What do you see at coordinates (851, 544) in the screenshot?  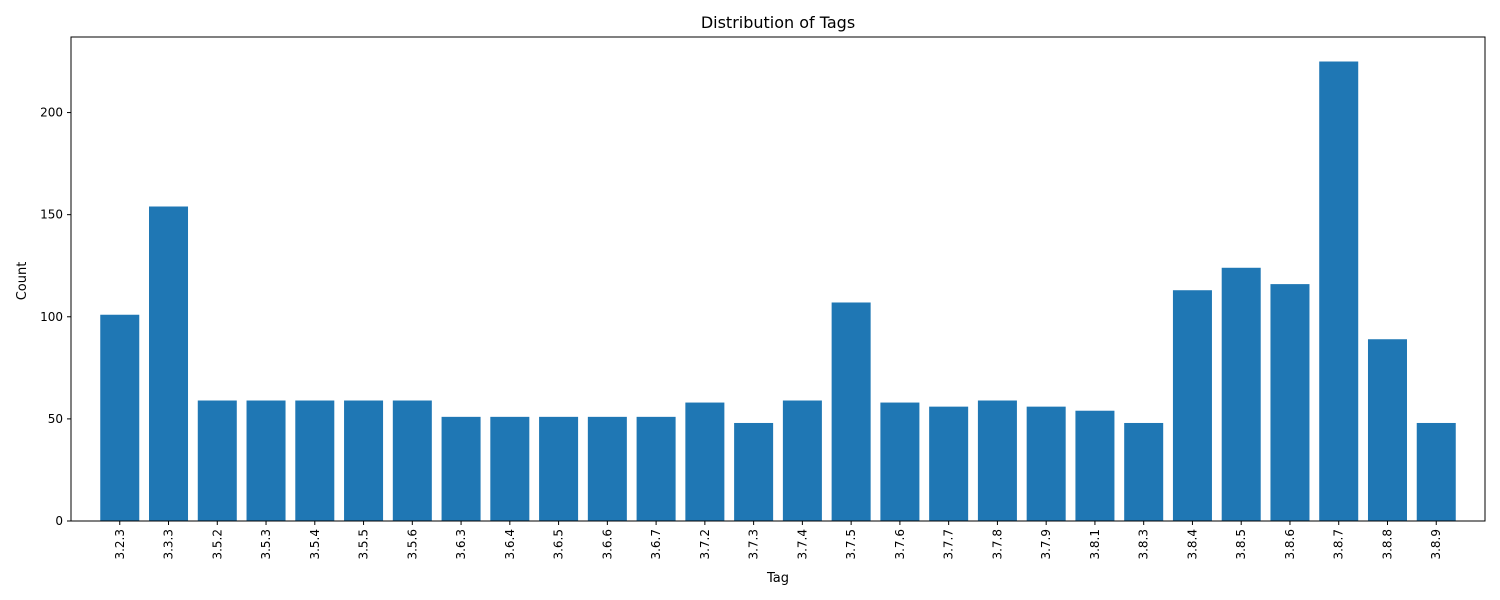 I see `x-tick-label: 3.7.5` at bounding box center [851, 544].